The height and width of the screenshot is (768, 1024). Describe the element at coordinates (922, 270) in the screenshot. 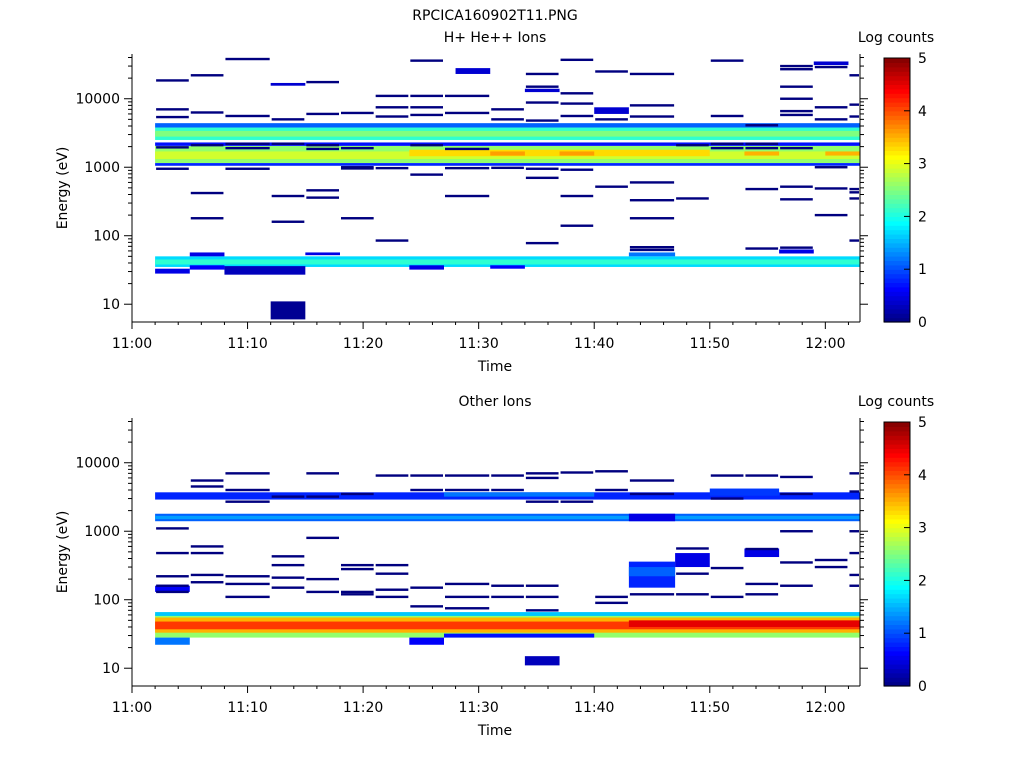

I see `colorbar-tick-label: 1` at that location.